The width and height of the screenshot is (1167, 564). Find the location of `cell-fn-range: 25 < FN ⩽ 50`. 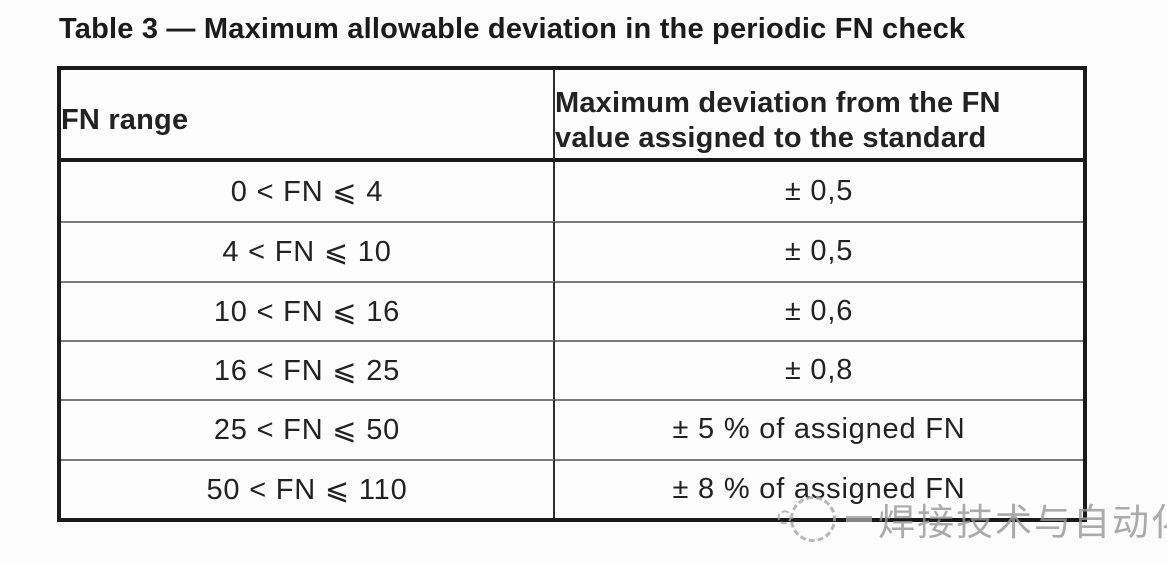

cell-fn-range: 25 < FN ⩽ 50 is located at coordinates (308, 429).